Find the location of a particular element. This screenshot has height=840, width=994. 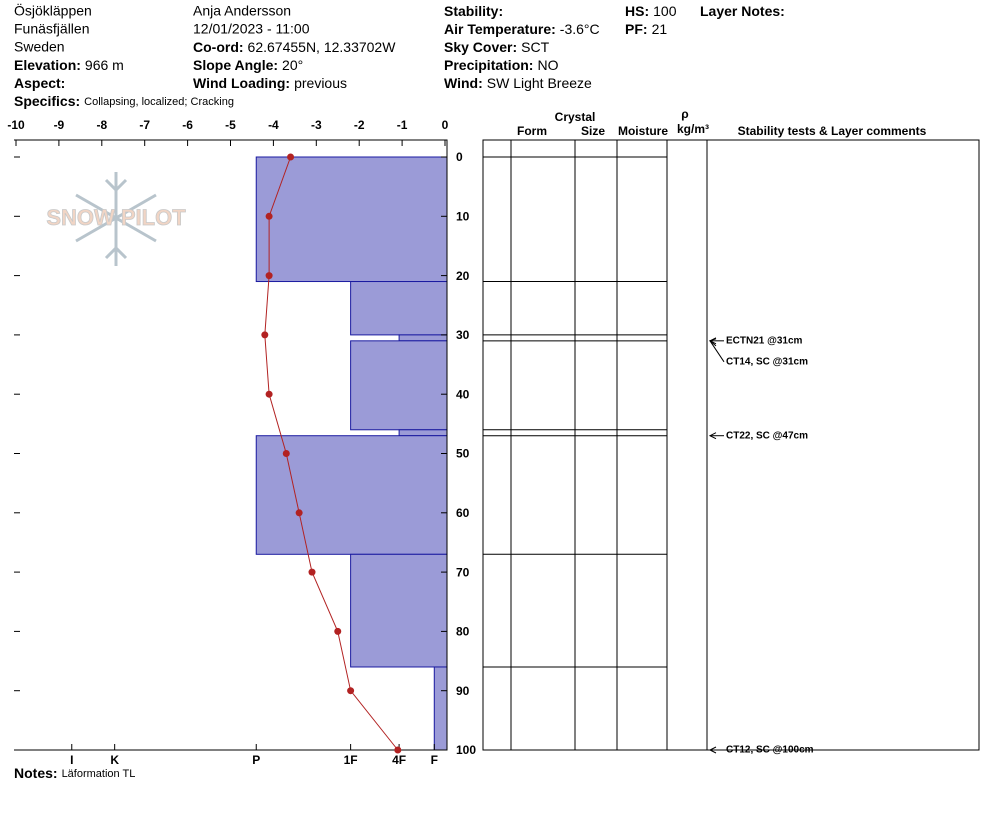

hardness-tick-label: P is located at coordinates (256, 760).